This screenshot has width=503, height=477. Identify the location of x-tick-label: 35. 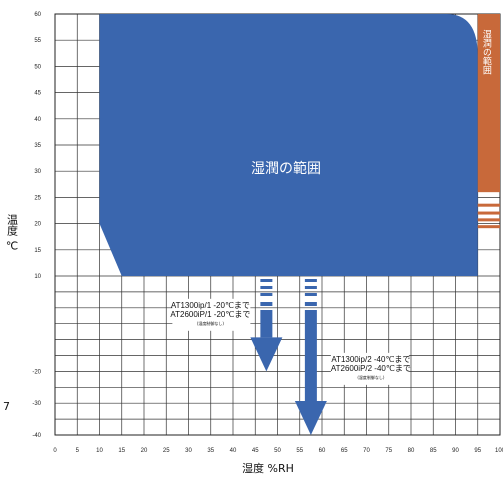
(210, 451).